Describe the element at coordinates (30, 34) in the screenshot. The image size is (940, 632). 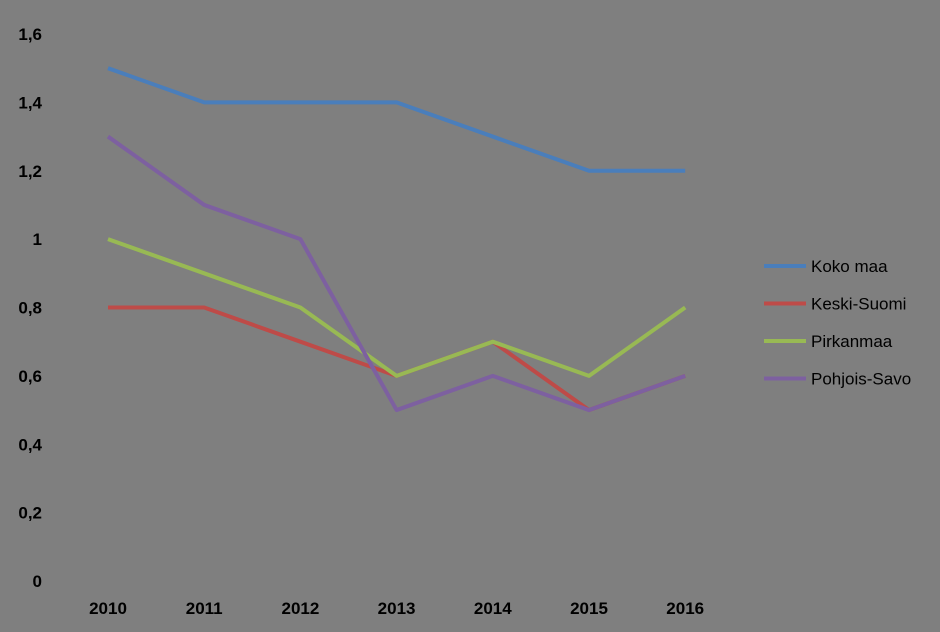
I see `y-tick-label: 1,6` at that location.